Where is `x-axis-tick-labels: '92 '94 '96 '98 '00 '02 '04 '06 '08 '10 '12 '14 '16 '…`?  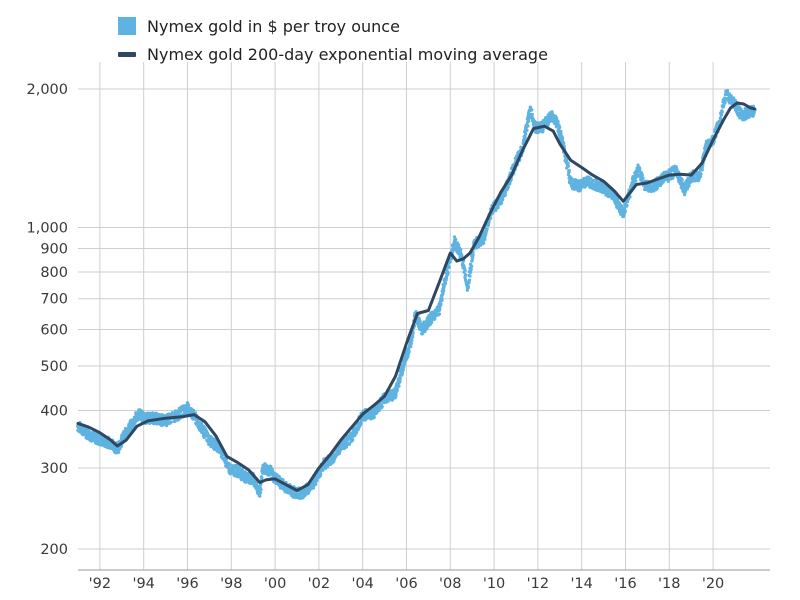 x-axis-tick-labels: '92 '94 '96 '98 '00 '02 '04 '06 '08 '10 '12 '14 '16 '… is located at coordinates (407, 584).